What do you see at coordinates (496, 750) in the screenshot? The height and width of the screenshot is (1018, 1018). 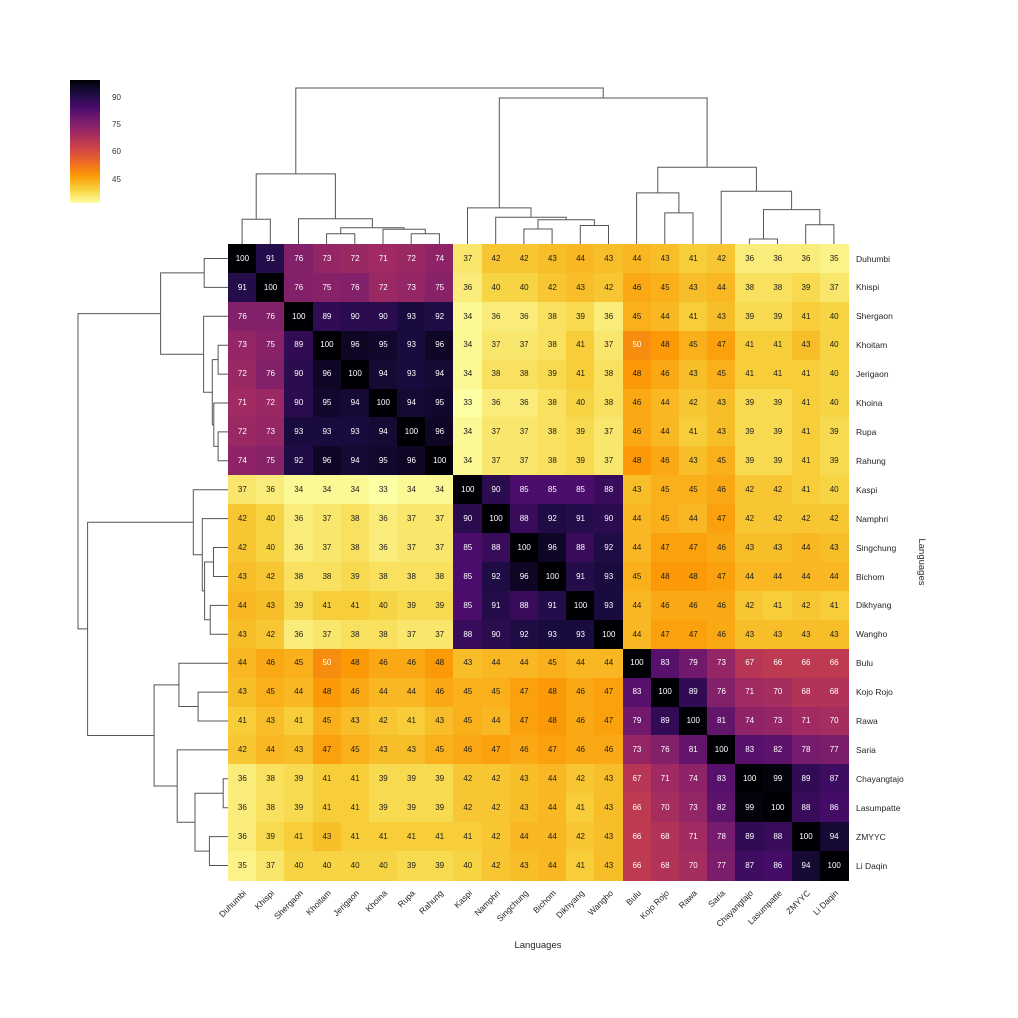 I see `heatmap-cell: 47` at bounding box center [496, 750].